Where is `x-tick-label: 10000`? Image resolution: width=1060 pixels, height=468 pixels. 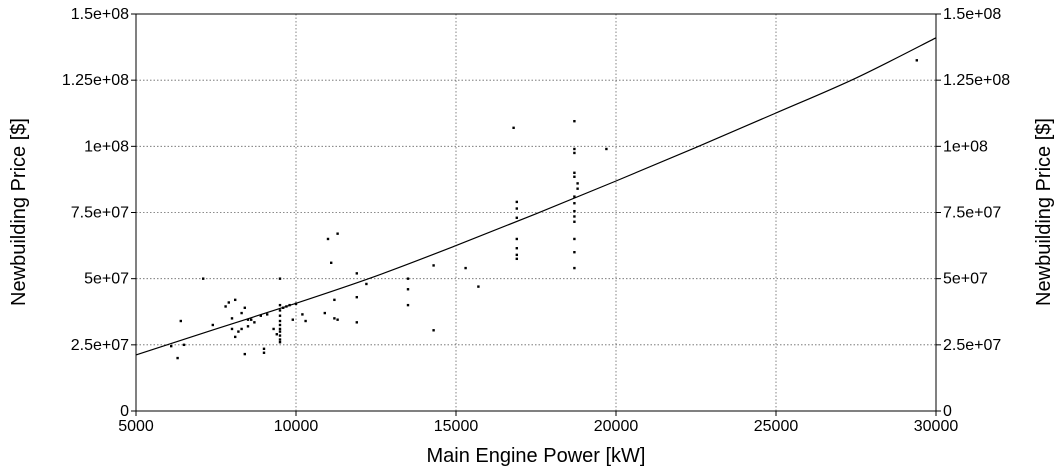
x-tick-label: 10000 is located at coordinates (296, 426).